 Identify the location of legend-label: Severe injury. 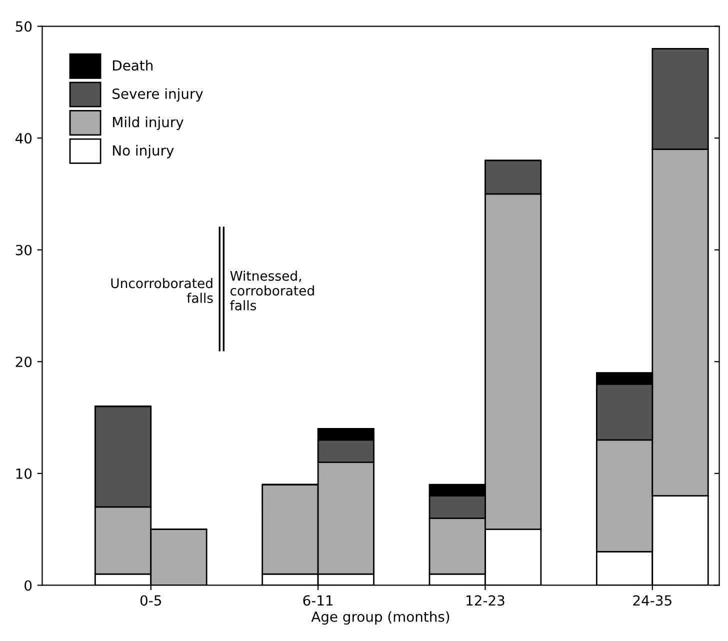
(157, 95).